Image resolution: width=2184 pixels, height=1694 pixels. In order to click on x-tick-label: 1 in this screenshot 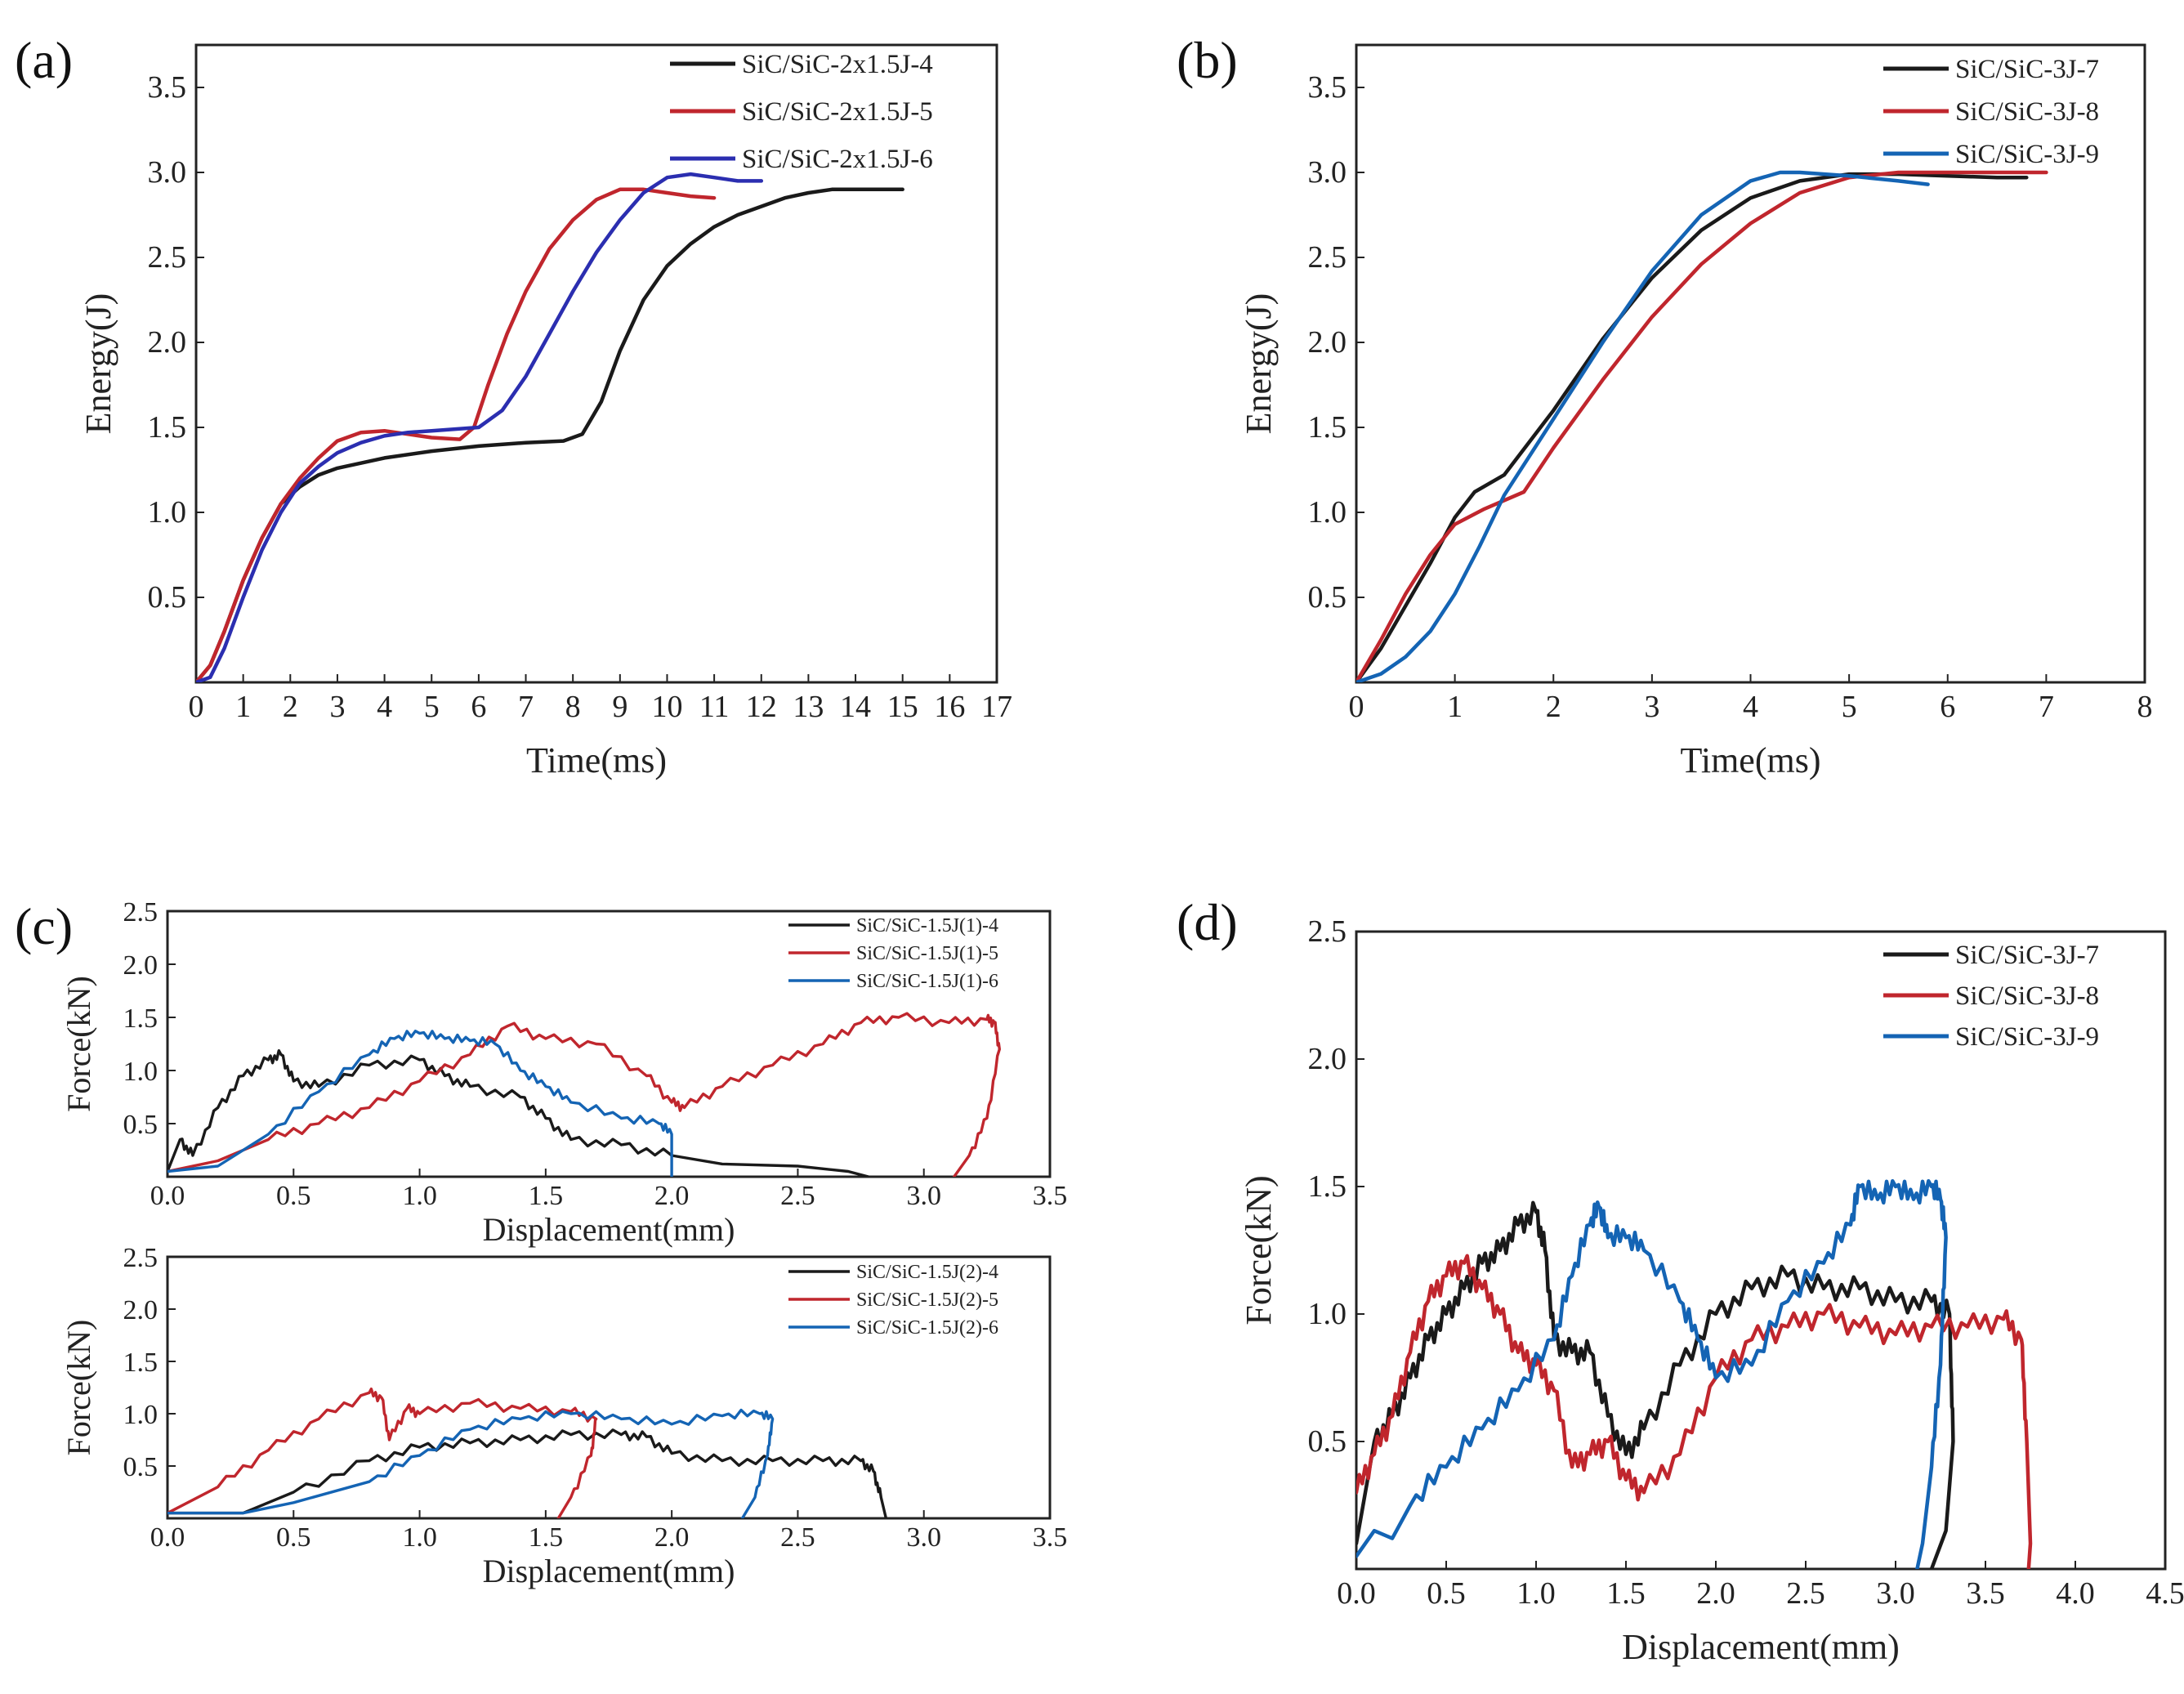, I will do `click(243, 707)`.